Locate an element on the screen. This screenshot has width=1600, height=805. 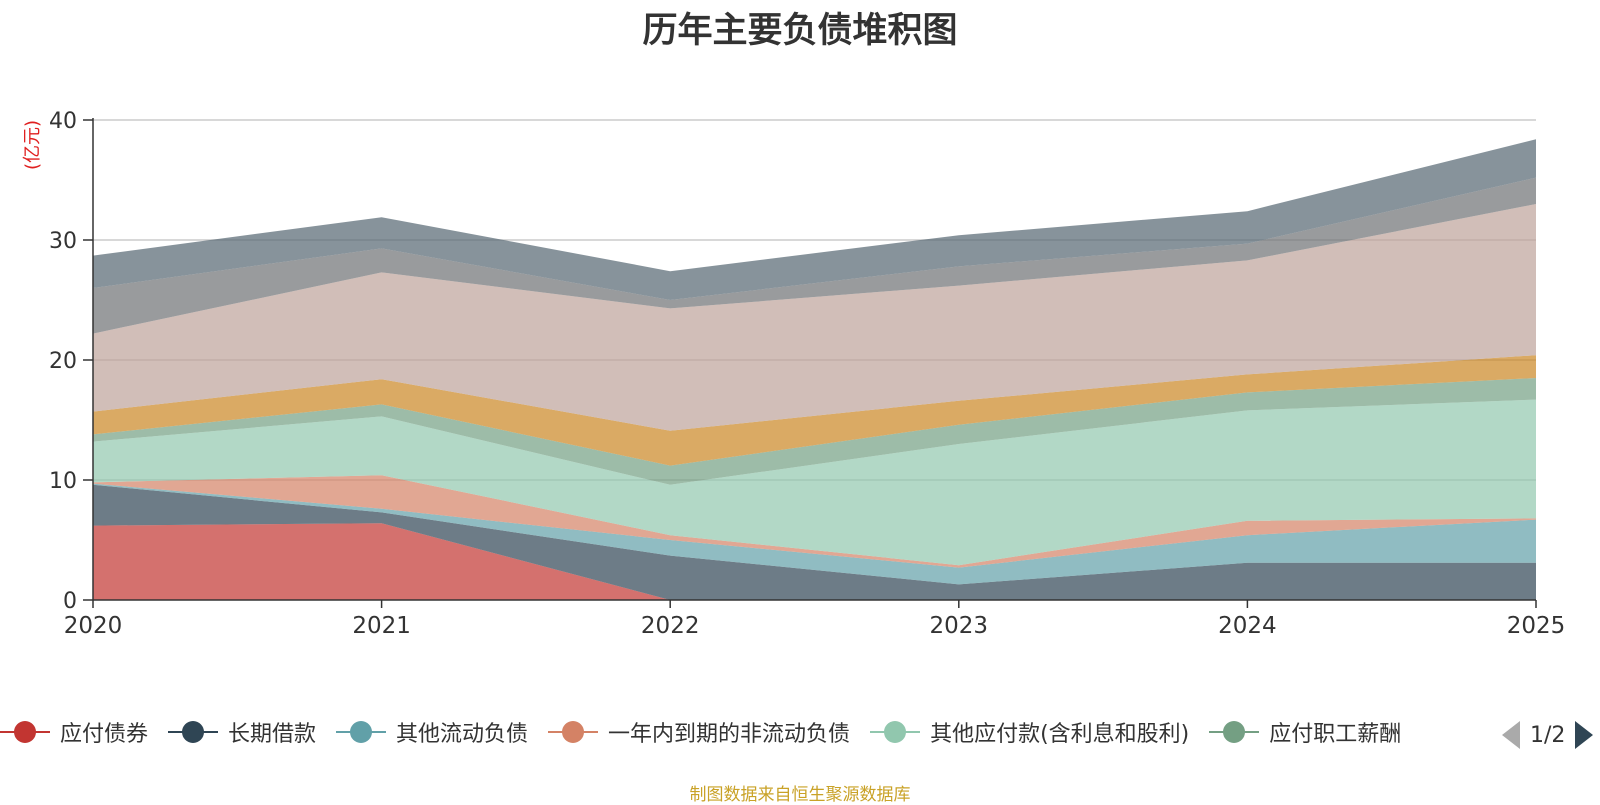
legend-item: 应付债券 is located at coordinates (74, 732).